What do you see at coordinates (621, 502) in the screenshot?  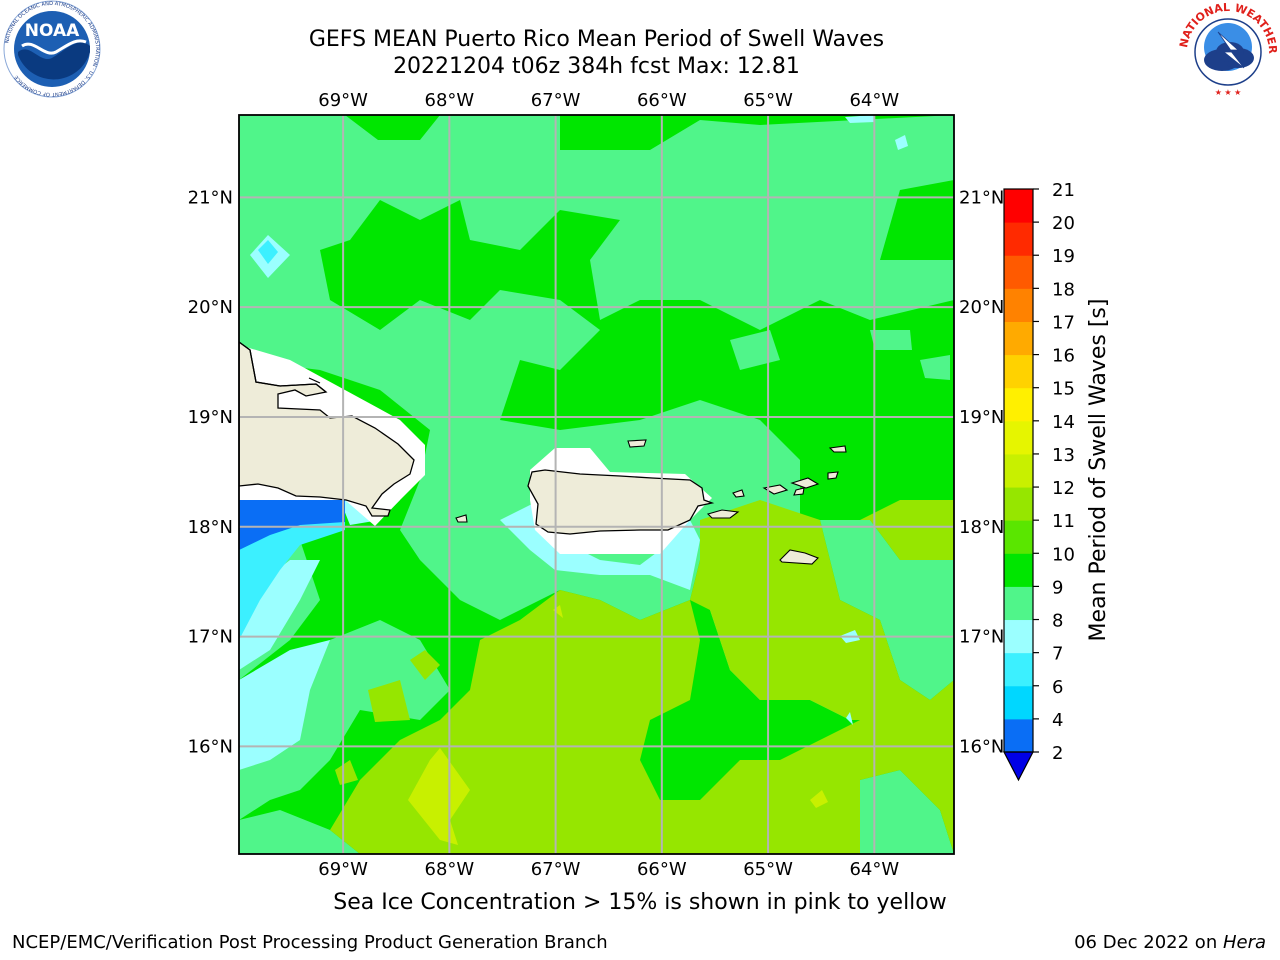 I see `puerto-rico-land` at bounding box center [621, 502].